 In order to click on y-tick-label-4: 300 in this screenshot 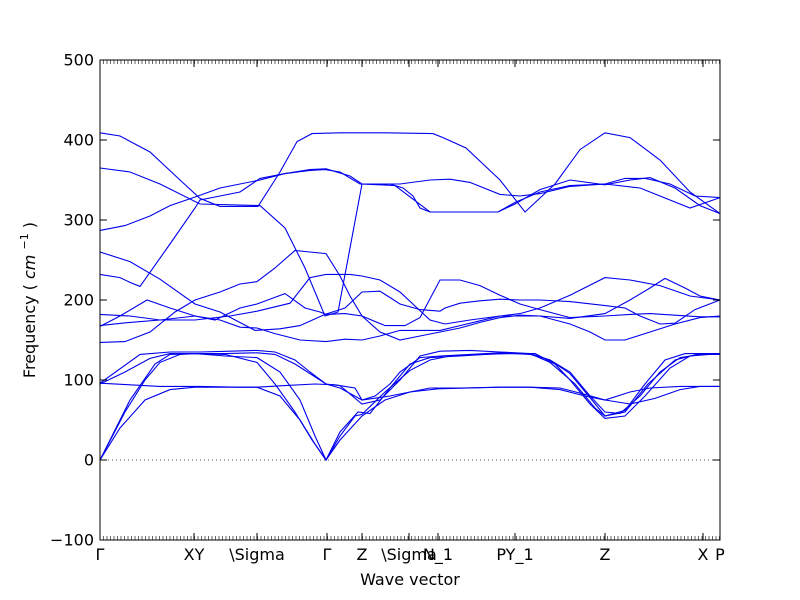, I will do `click(78, 220)`.